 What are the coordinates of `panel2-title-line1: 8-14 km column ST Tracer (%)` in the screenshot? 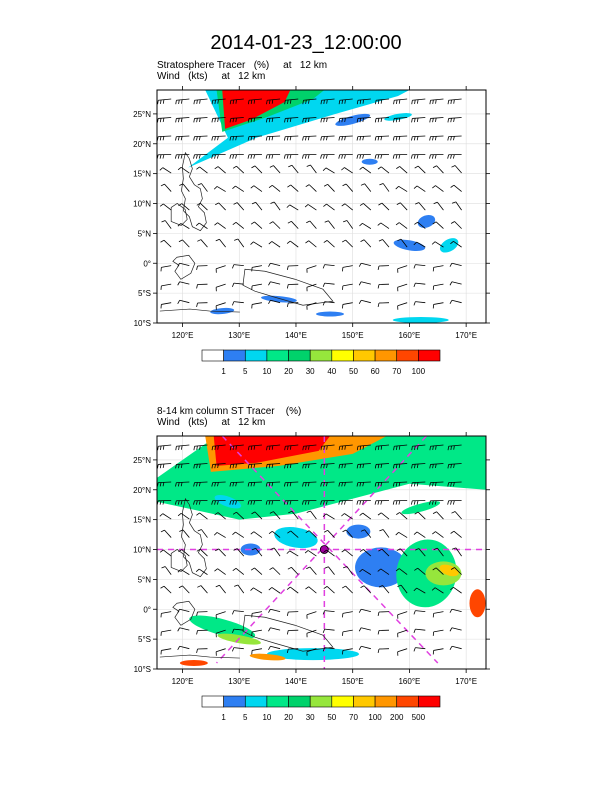 It's located at (229, 411).